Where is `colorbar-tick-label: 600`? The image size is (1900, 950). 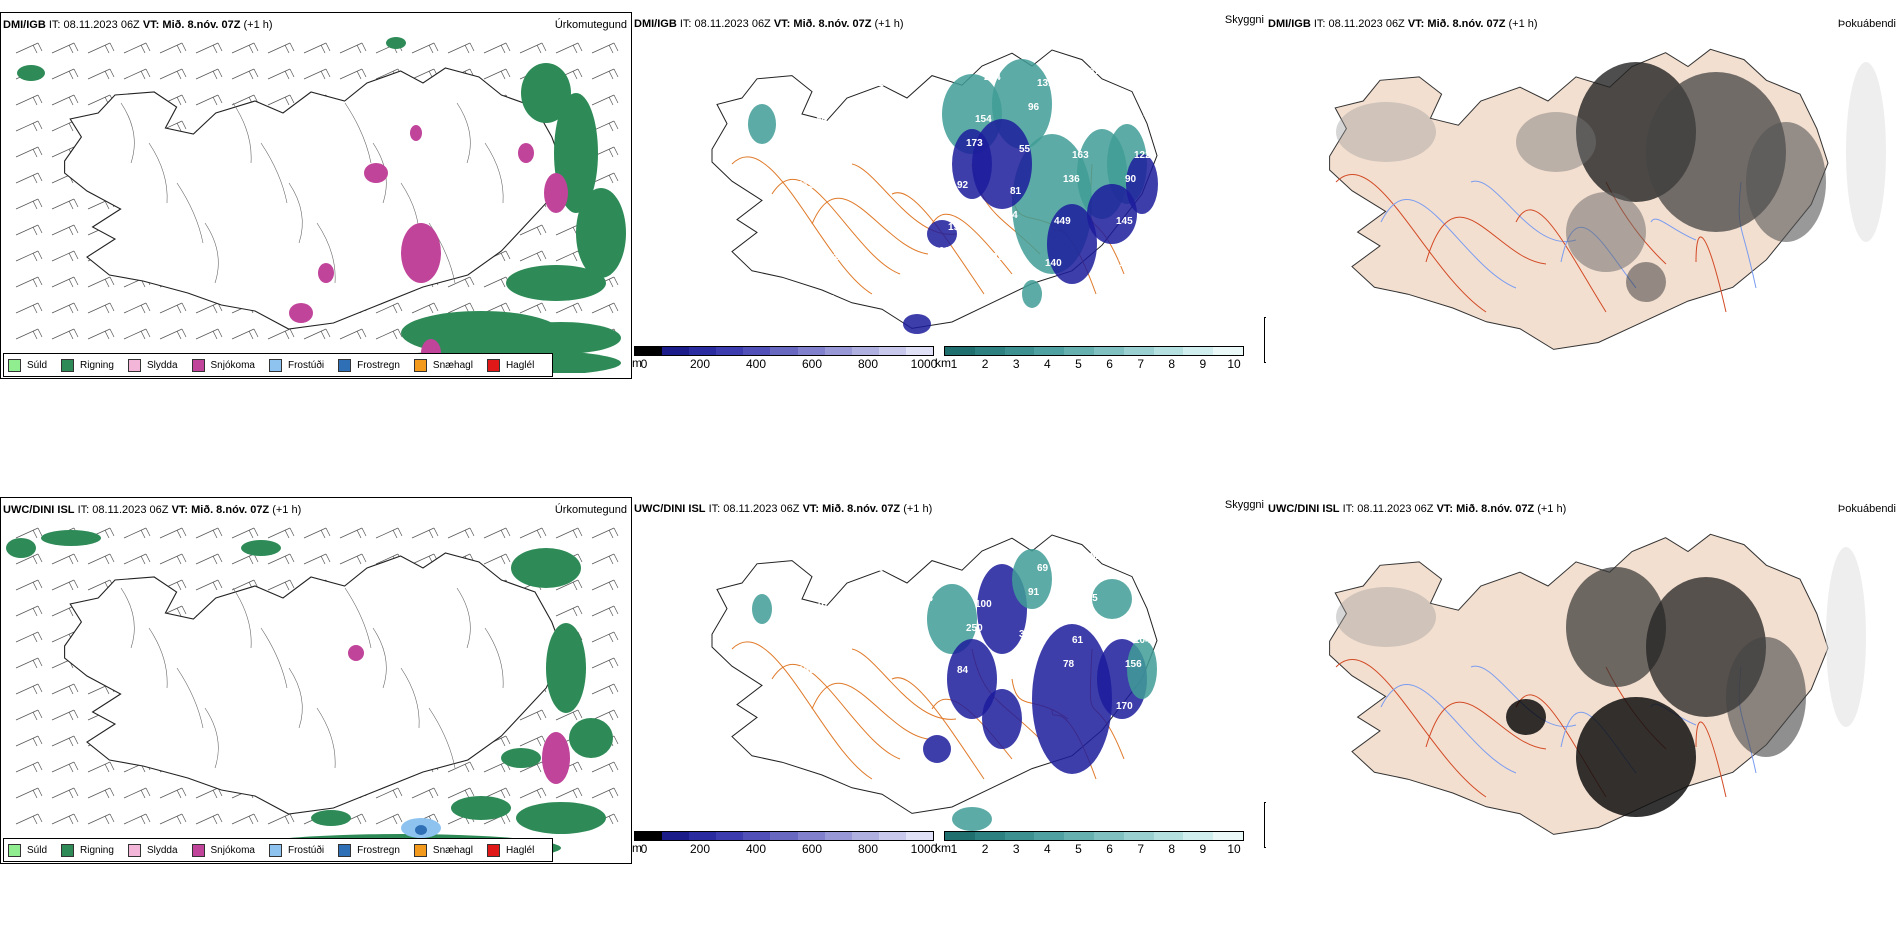 colorbar-tick-label: 600 is located at coordinates (812, 849).